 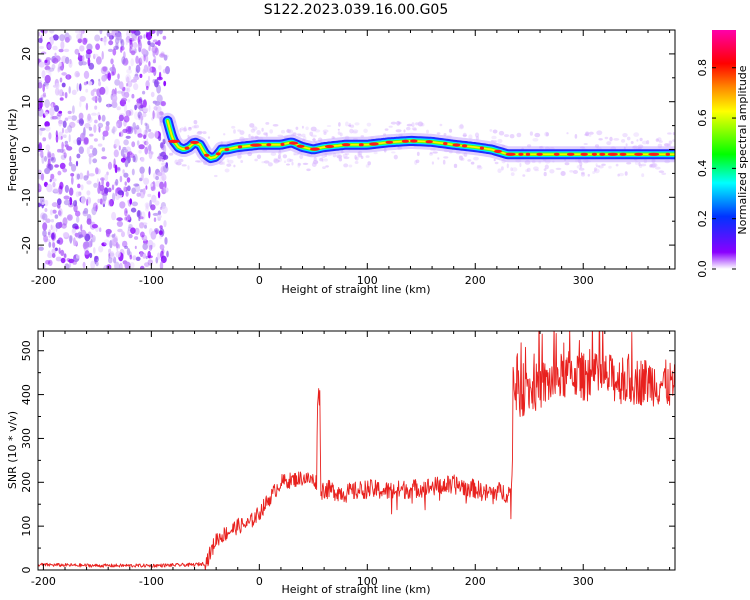 What do you see at coordinates (702, 118) in the screenshot?
I see `colorbar-tick-label: 0.6` at bounding box center [702, 118].